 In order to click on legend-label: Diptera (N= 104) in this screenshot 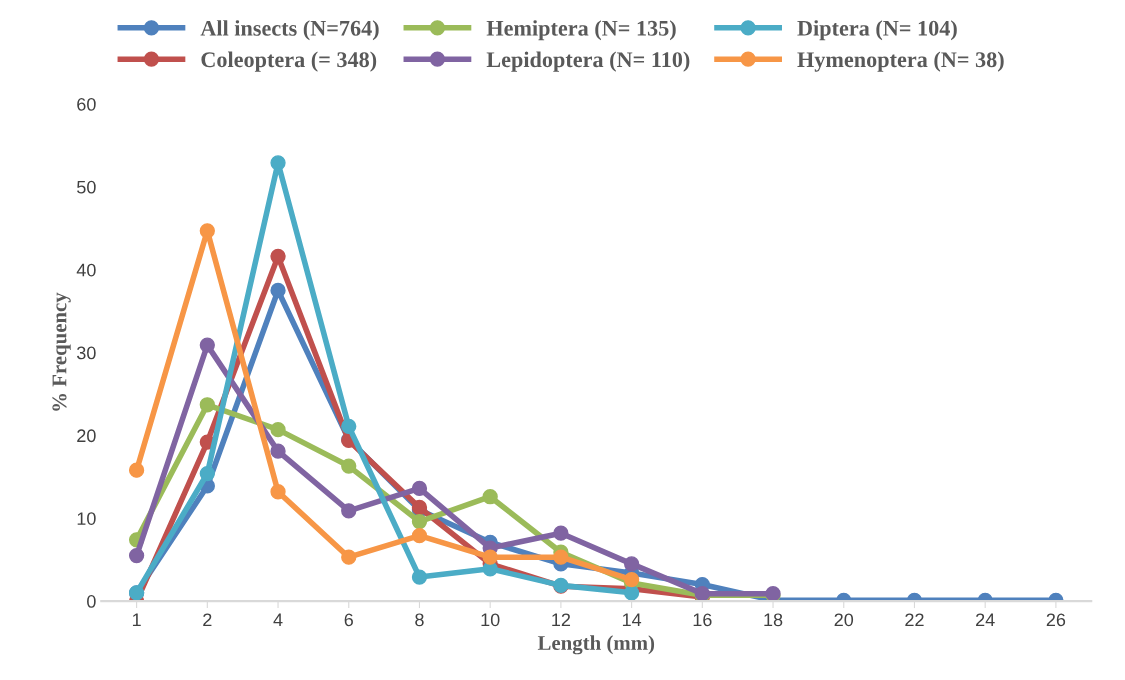, I will do `click(877, 30)`.